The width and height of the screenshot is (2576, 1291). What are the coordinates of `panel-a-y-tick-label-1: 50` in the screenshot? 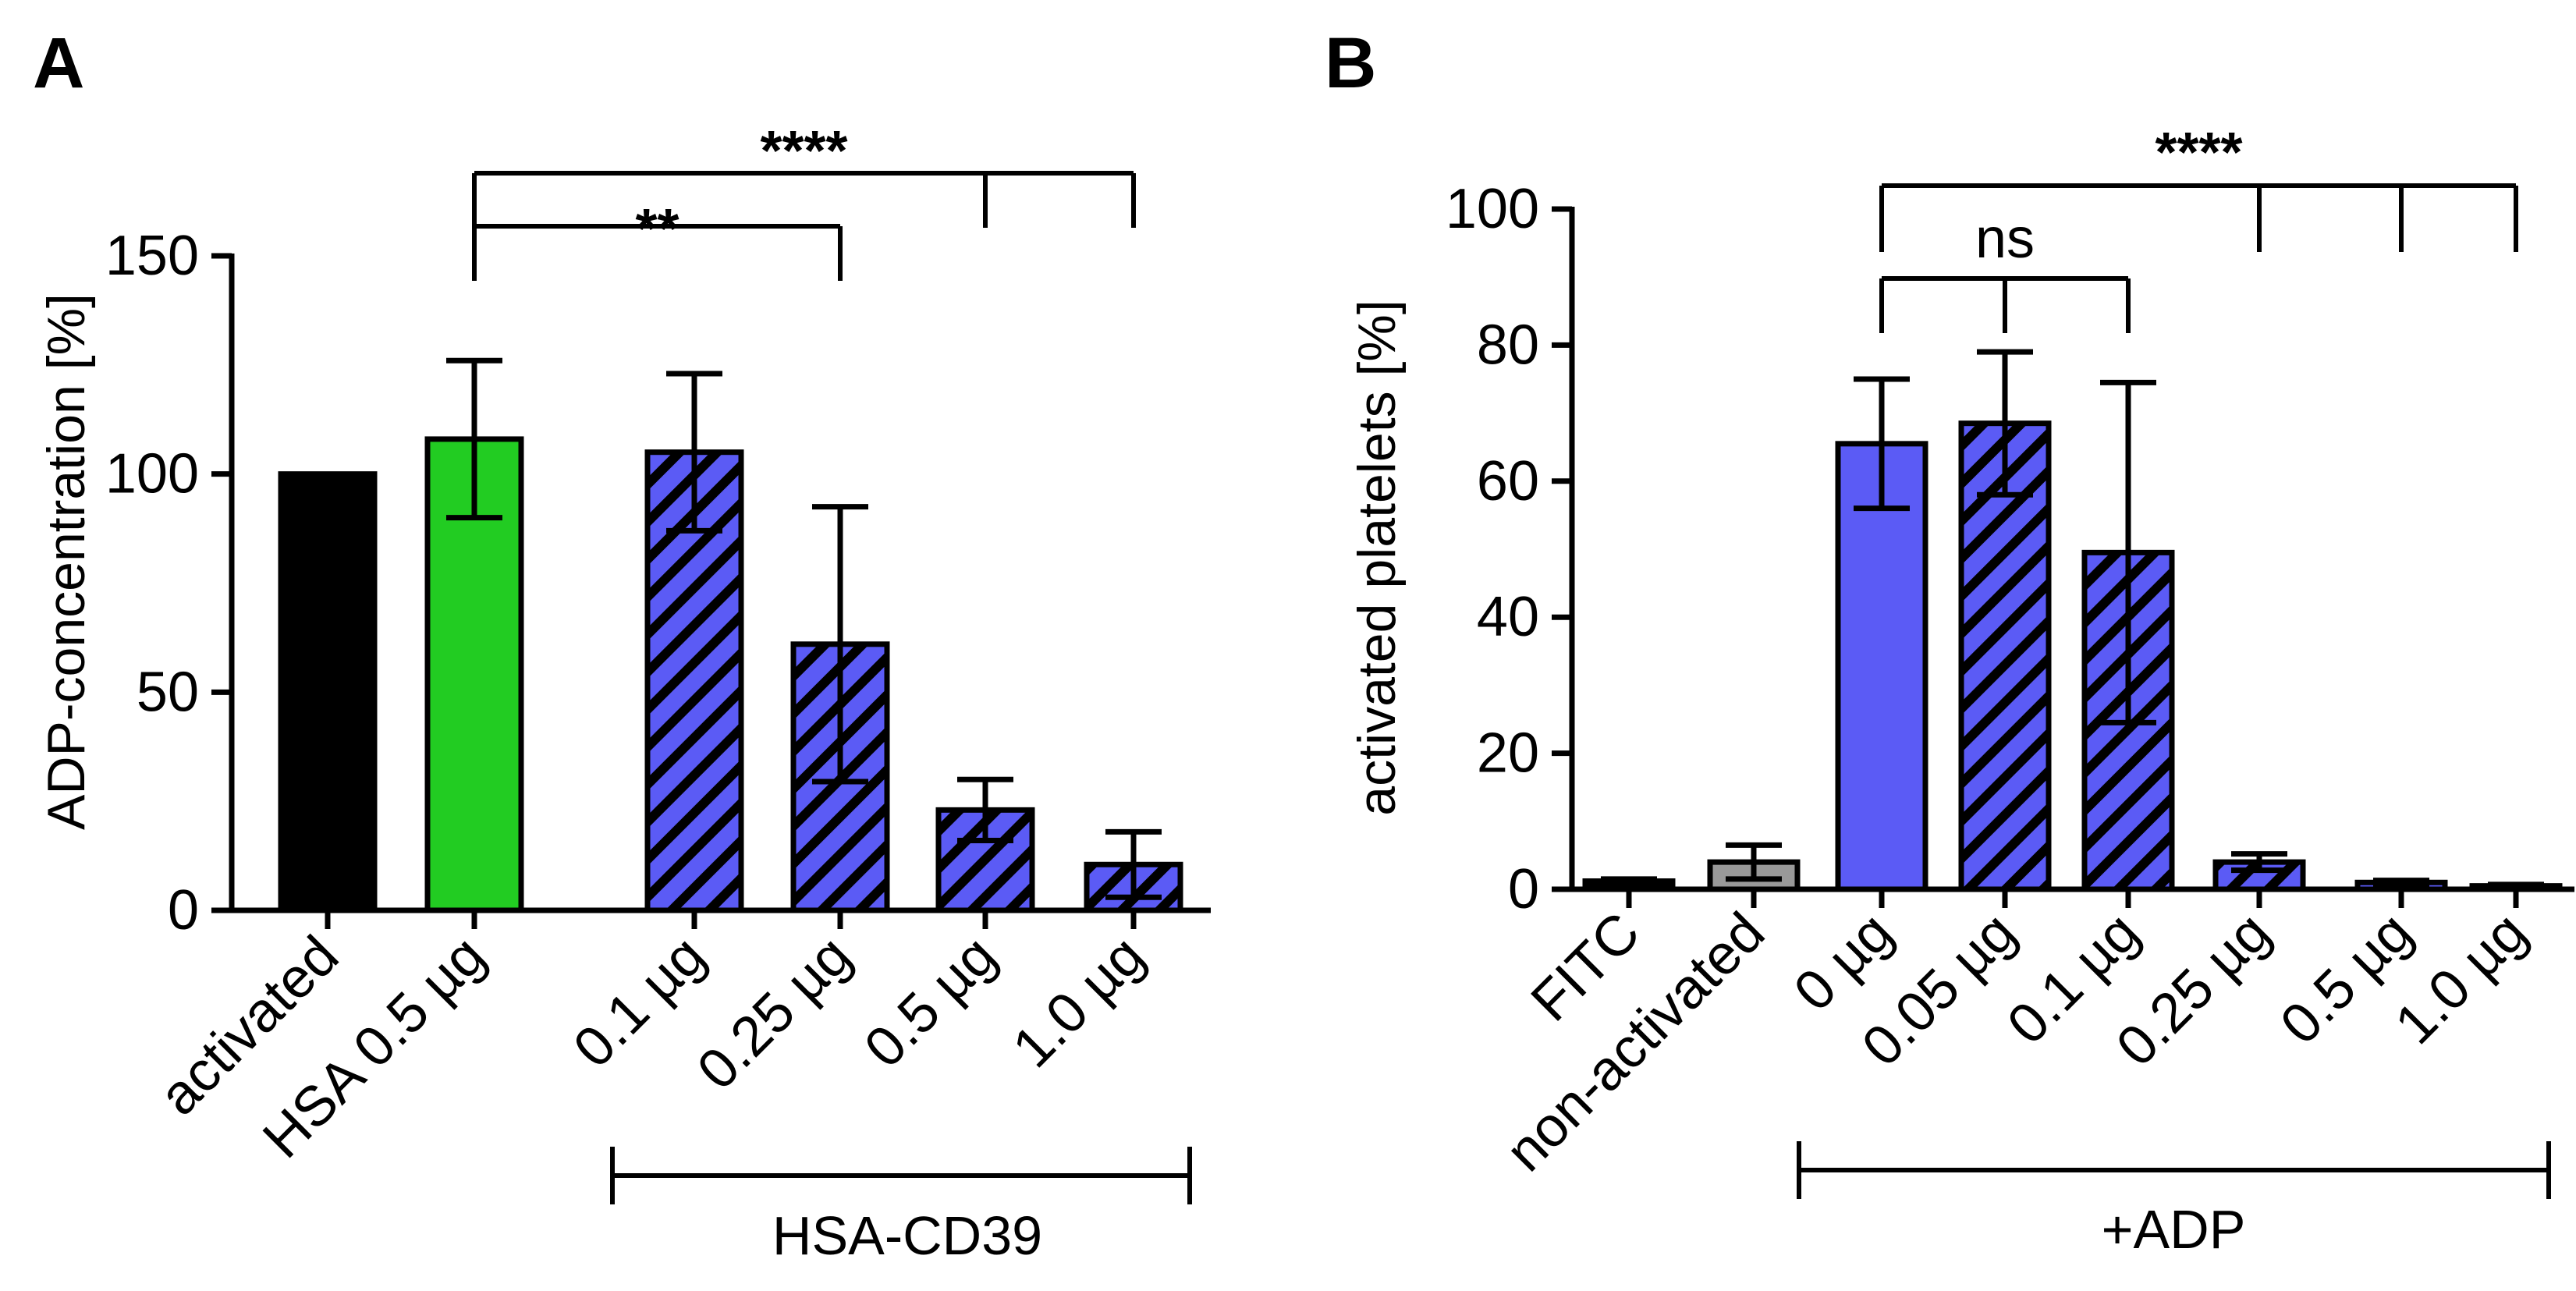 It's located at (168, 692).